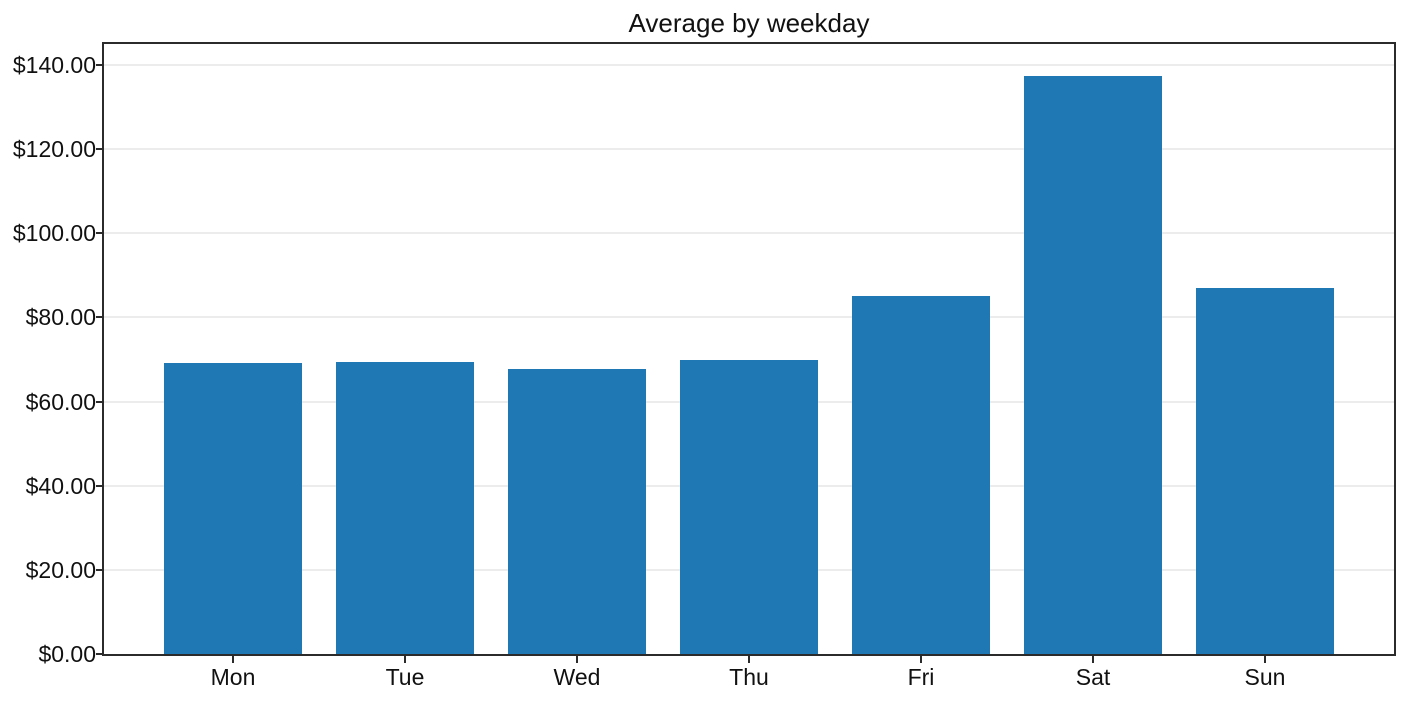 This screenshot has width=1410, height=704. I want to click on y-tick-label: $80.00, so click(60, 317).